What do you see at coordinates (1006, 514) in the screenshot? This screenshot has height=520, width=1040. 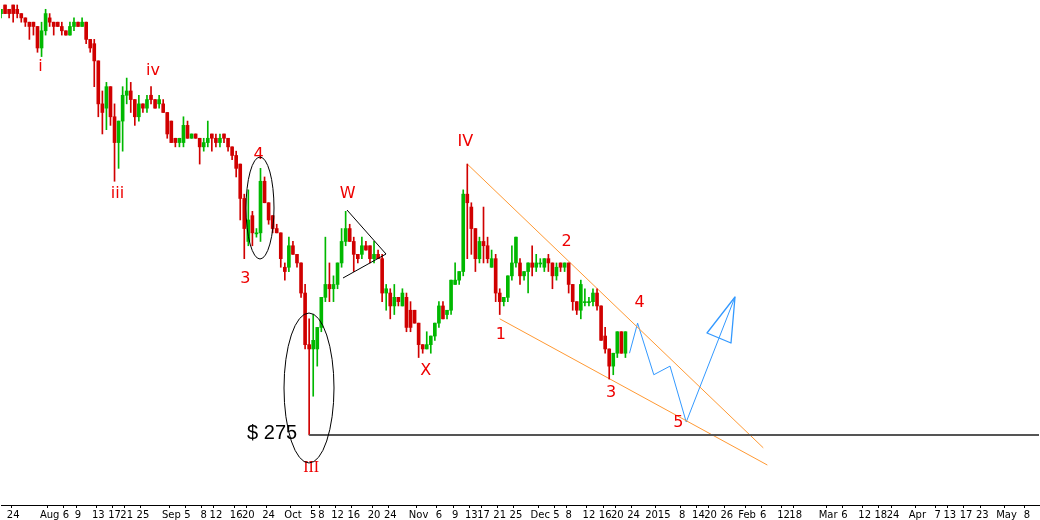 I see `x-tick-label: May` at bounding box center [1006, 514].